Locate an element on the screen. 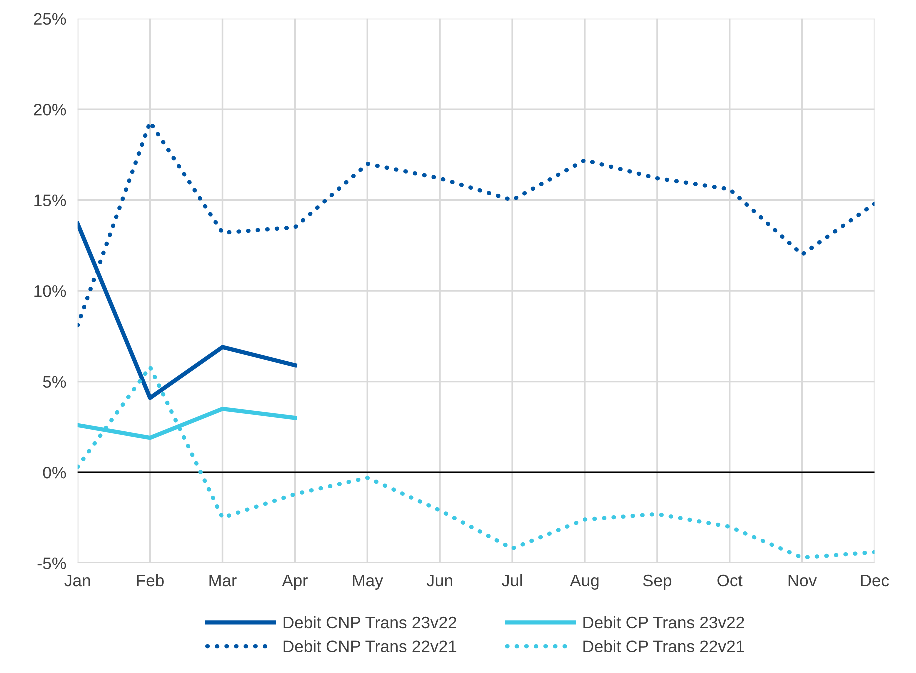 Image resolution: width=916 pixels, height=673 pixels. y-tick-label: -5% is located at coordinates (52, 564).